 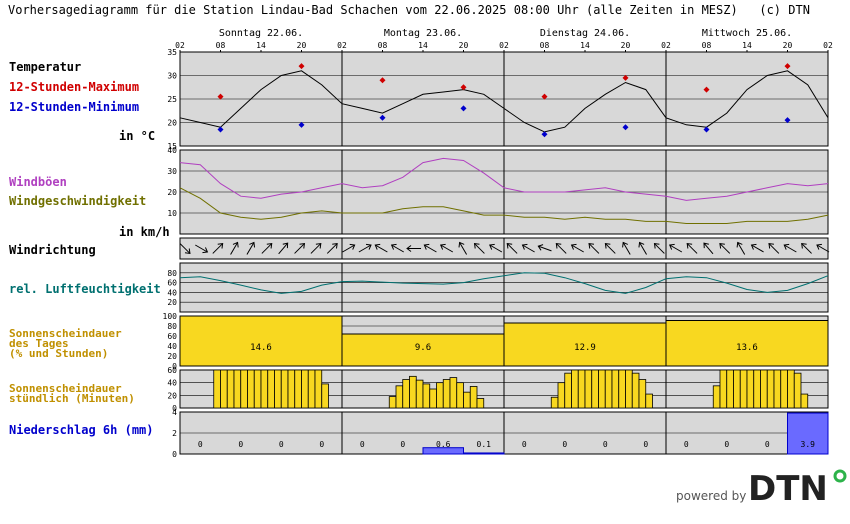 What do you see at coordinates (172, 213) in the screenshot?
I see `wind-tick-label: 10` at bounding box center [172, 213].